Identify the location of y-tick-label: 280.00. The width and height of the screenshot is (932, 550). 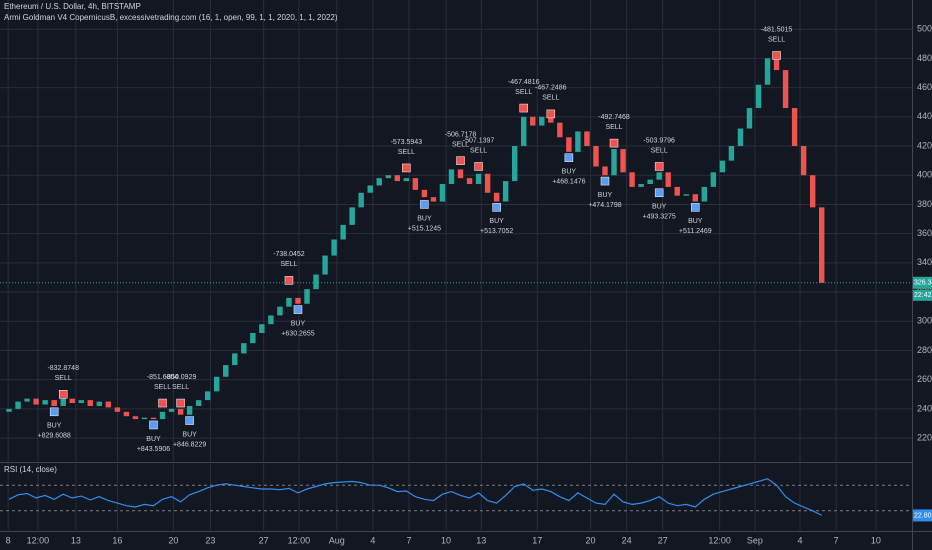
(924, 350).